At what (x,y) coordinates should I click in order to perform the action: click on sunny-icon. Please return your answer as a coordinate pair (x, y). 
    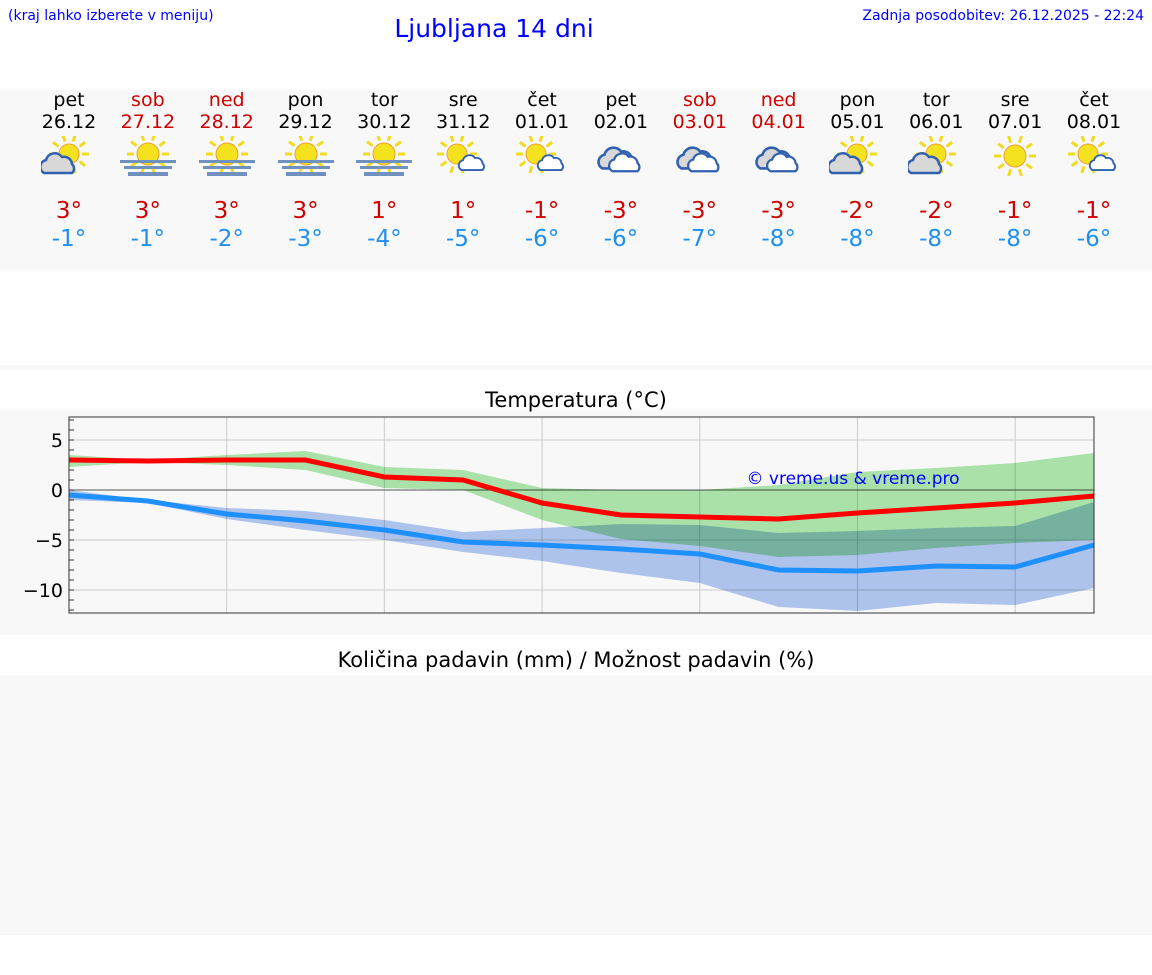
    Looking at the image, I should click on (1015, 156).